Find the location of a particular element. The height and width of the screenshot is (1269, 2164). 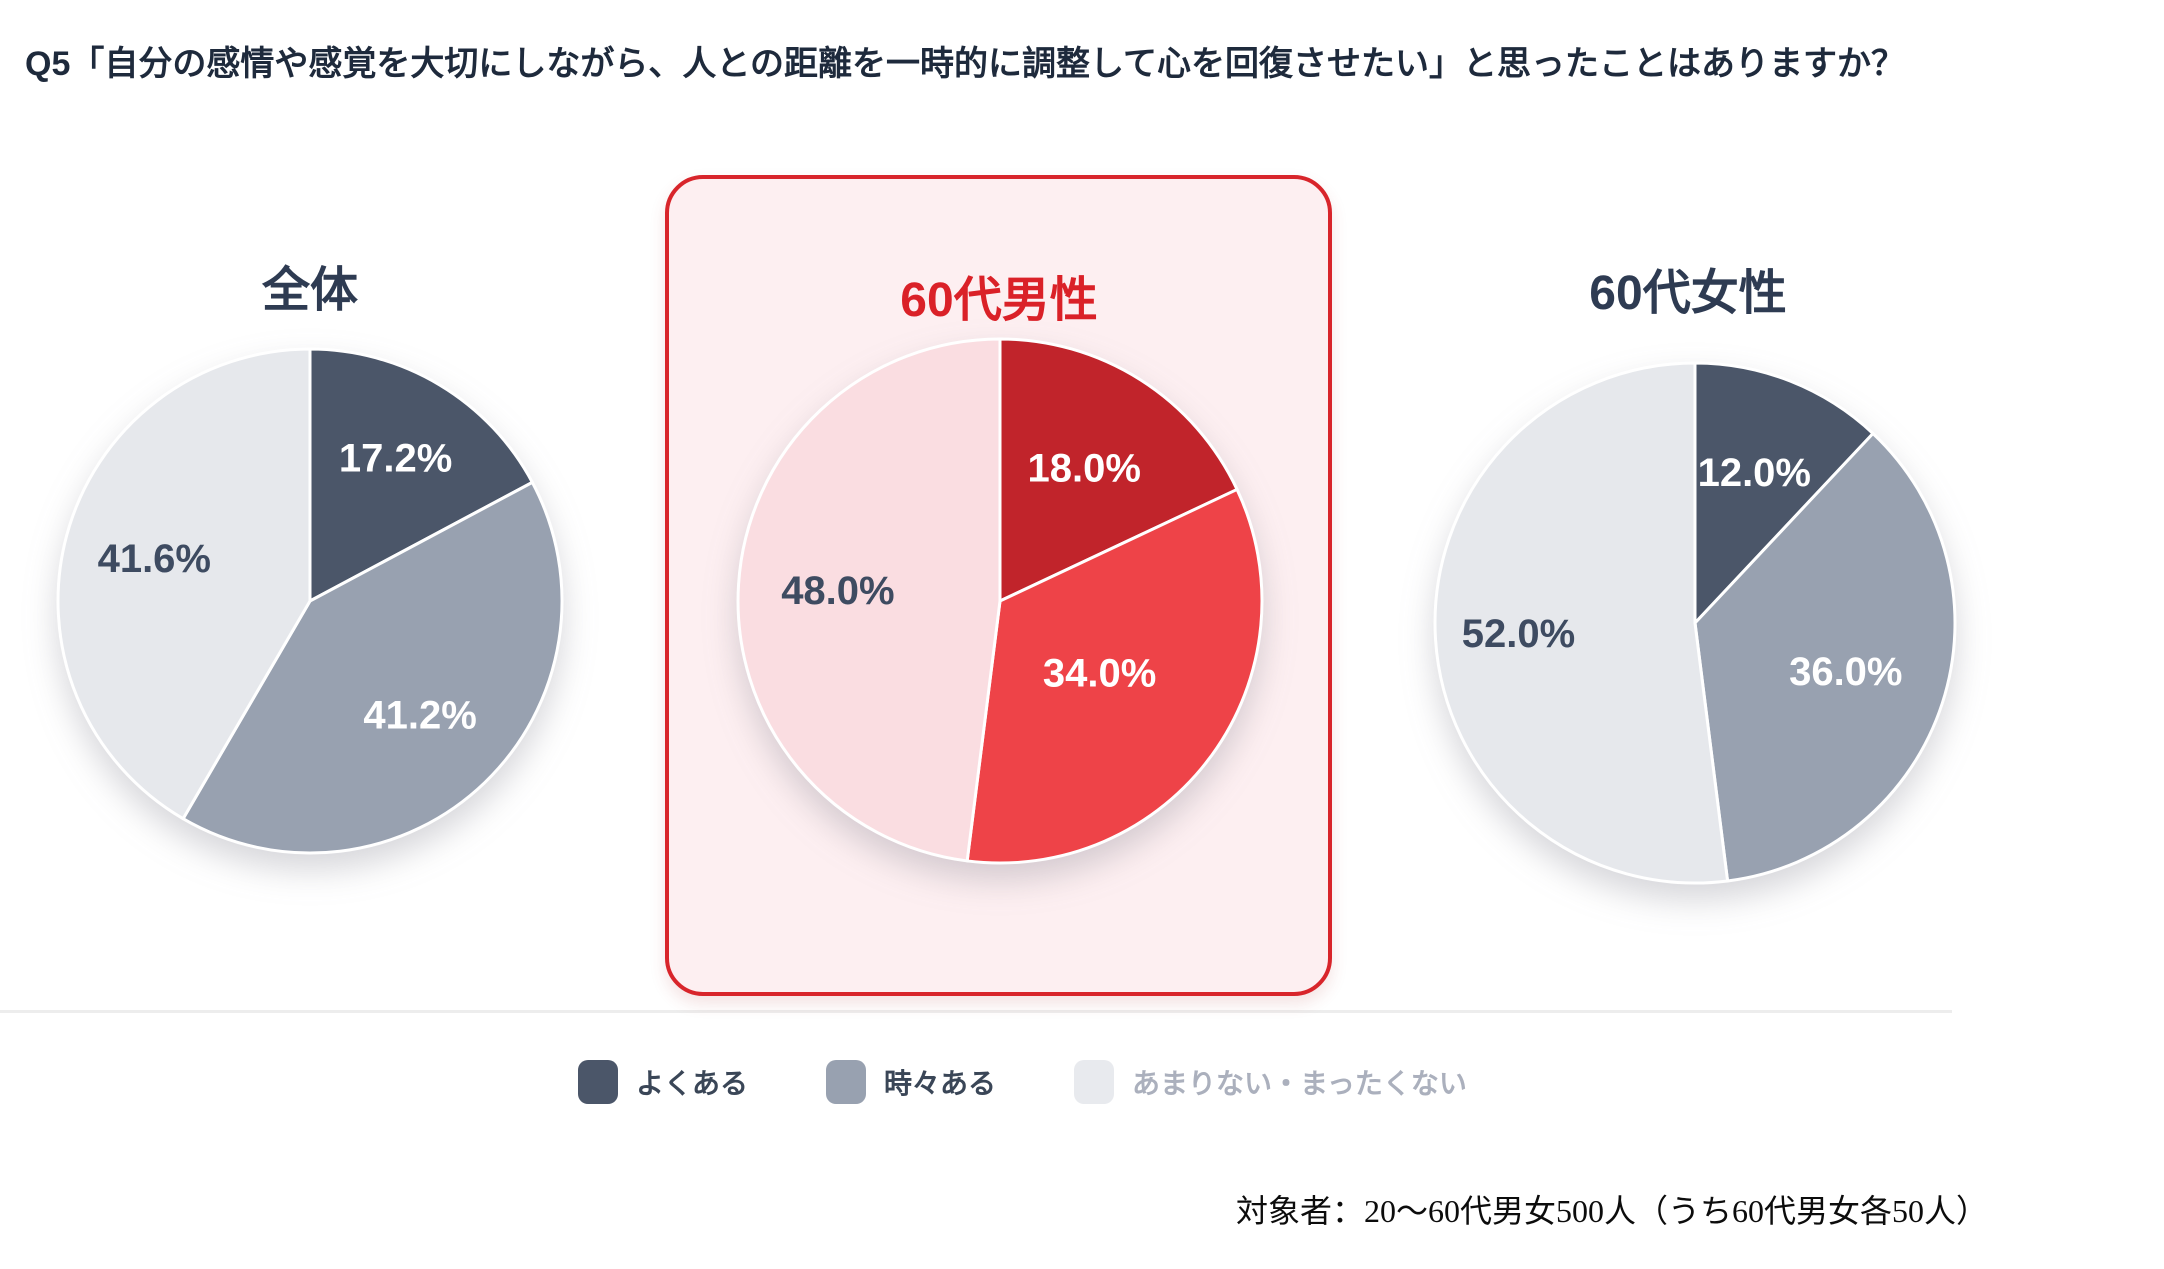

pie-slice-label: 36.0% is located at coordinates (1845, 672).